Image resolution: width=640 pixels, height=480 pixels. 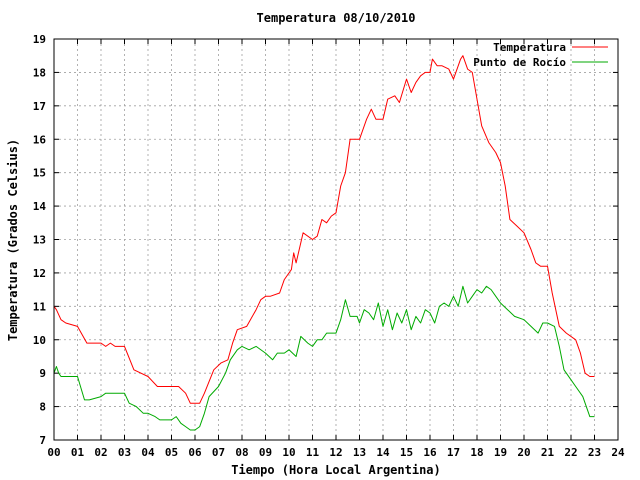 I want to click on chart-title: Temperatura 08/10/2010, so click(x=336, y=18).